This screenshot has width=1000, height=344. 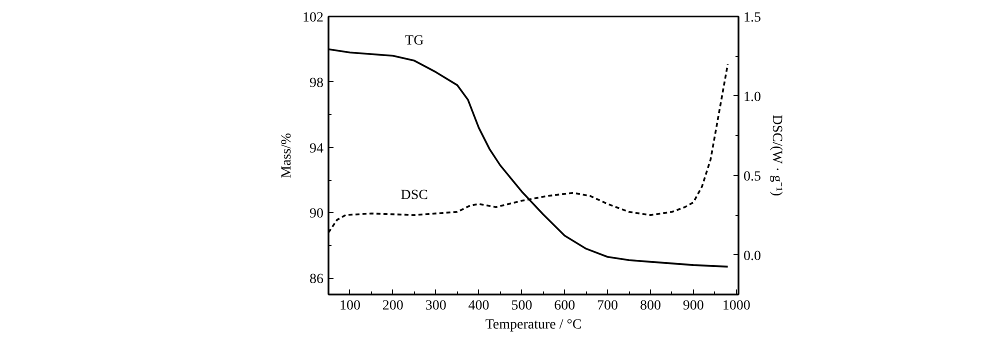 What do you see at coordinates (317, 214) in the screenshot?
I see `y-tick-label: 90` at bounding box center [317, 214].